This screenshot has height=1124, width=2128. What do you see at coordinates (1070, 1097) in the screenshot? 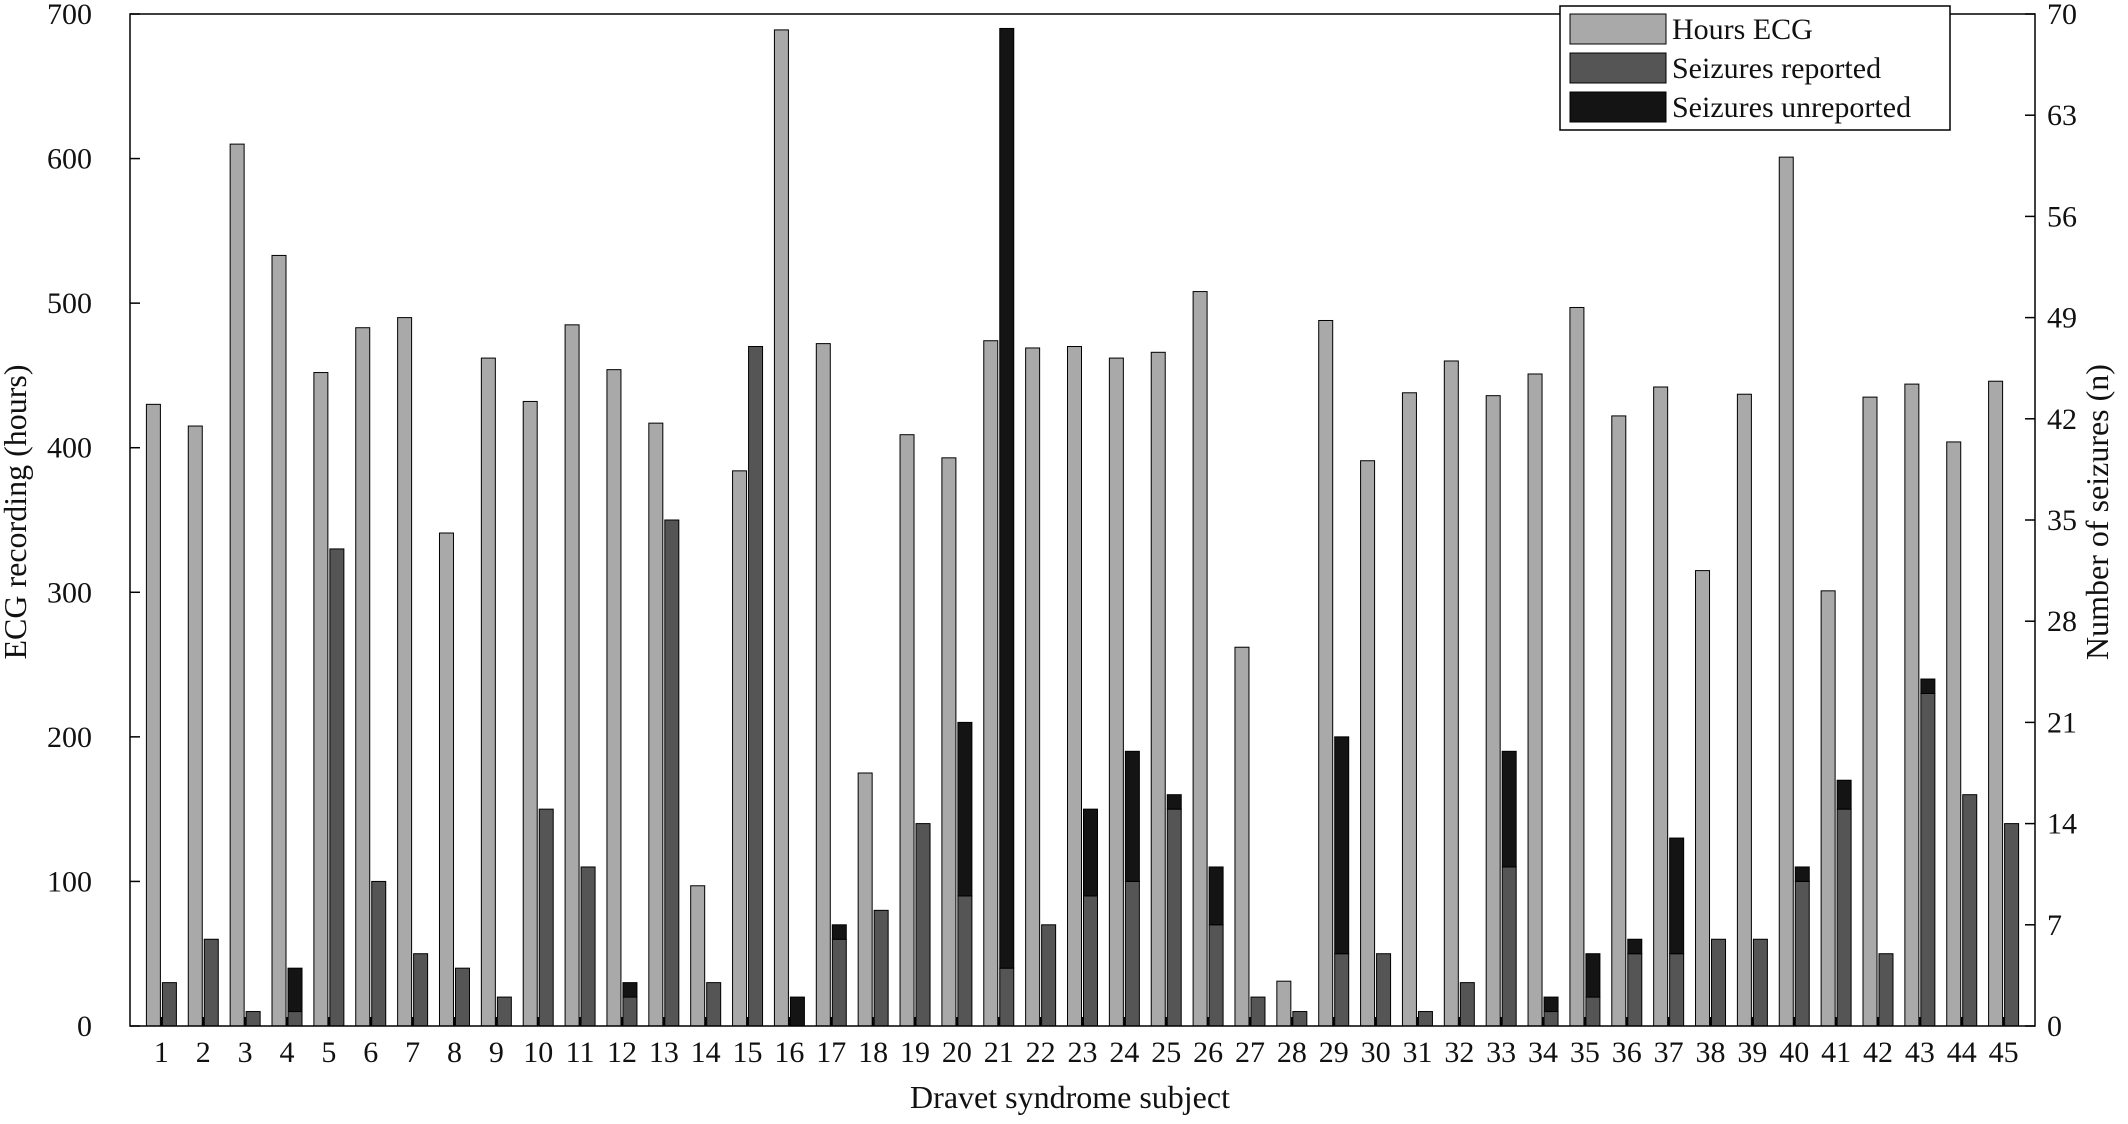
I see `x-axis-title: Dravet syndrome subject` at bounding box center [1070, 1097].